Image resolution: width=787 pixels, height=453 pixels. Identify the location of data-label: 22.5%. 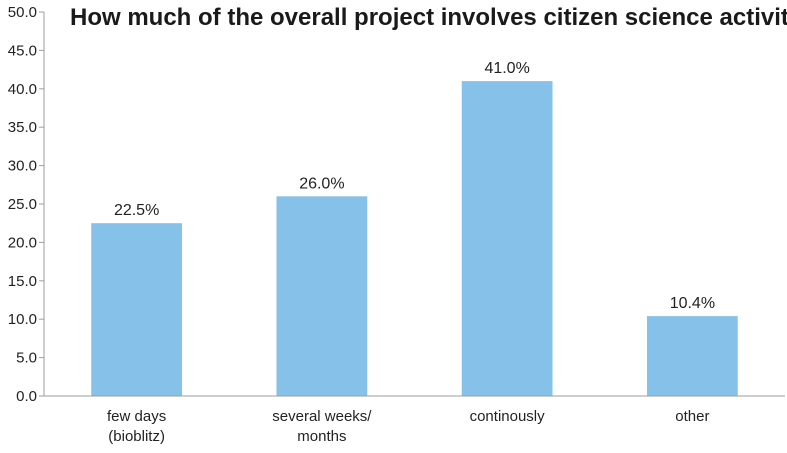
(136, 210).